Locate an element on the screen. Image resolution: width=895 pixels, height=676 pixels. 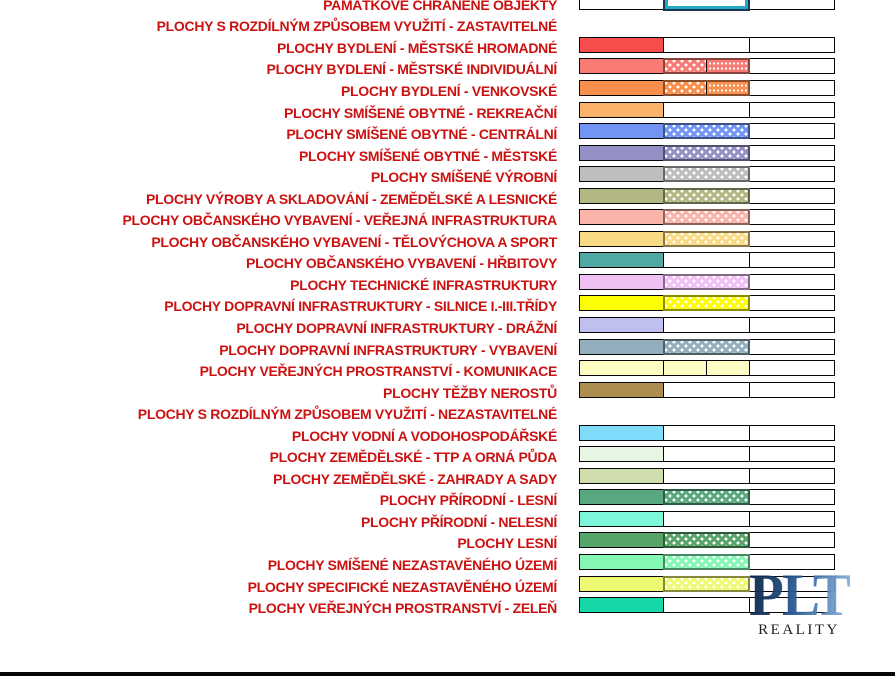
legend-label: PLOCHY DOPRAVNÍ INFRASTRUKTURY - DRÁŽNÍ is located at coordinates (396, 327).